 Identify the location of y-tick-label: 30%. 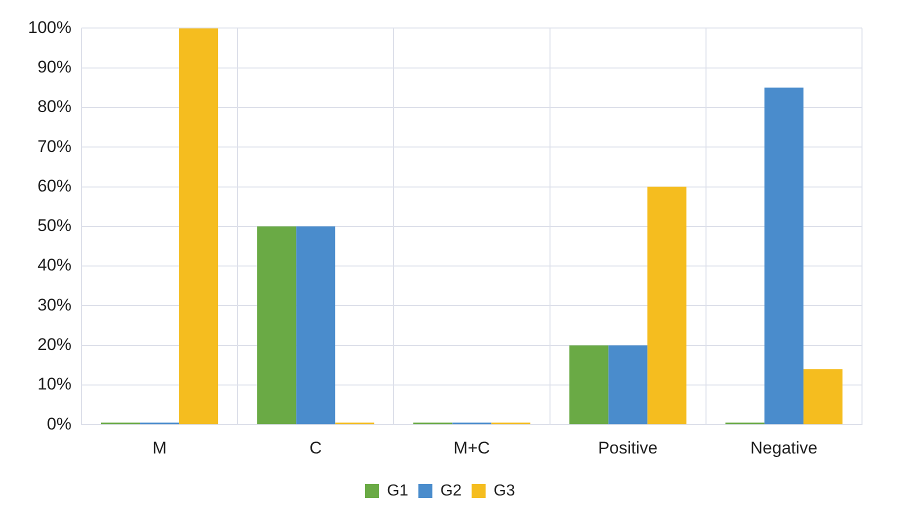
(54, 304).